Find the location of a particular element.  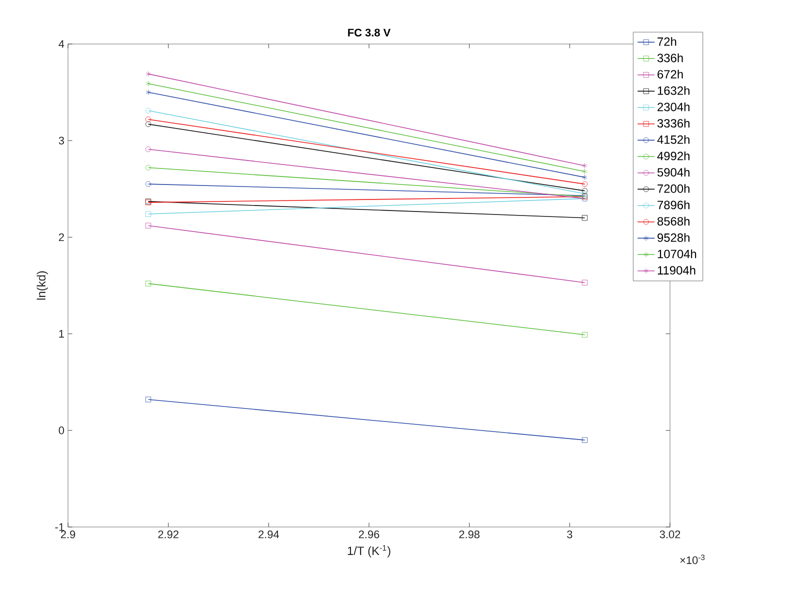

legend-label: 8568h is located at coordinates (673, 221).